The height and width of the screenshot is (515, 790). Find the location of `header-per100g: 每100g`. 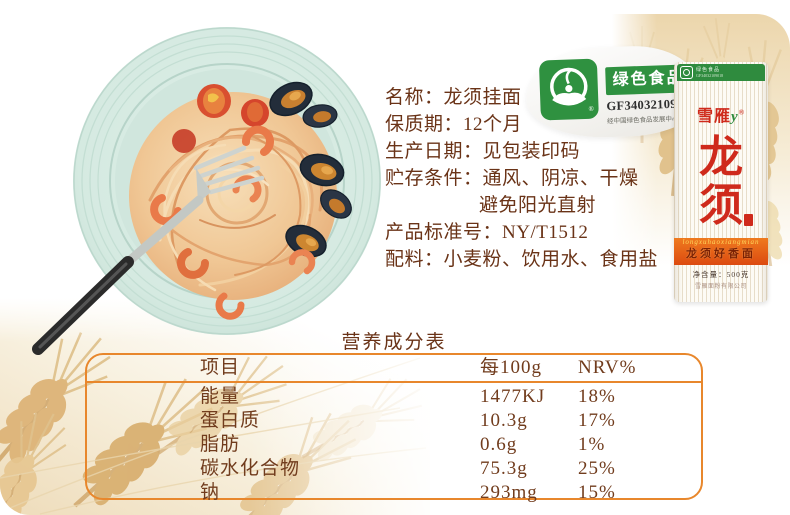

header-per100g: 每100g is located at coordinates (511, 367).